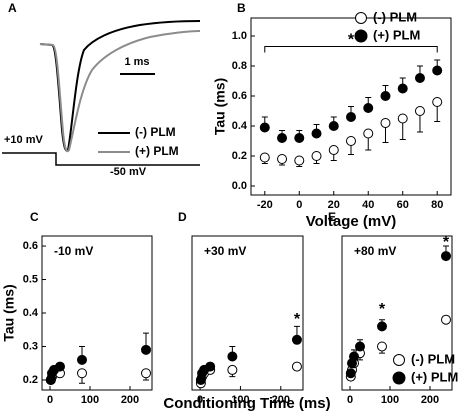  I want to click on x-tick-label: 60, so click(403, 205).